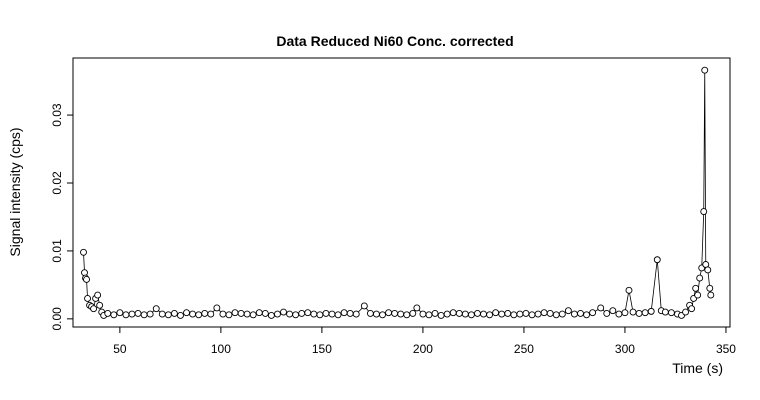  Describe the element at coordinates (394, 41) in the screenshot. I see `chart-title: Data Reduced Ni60 Conc. corrected` at that location.